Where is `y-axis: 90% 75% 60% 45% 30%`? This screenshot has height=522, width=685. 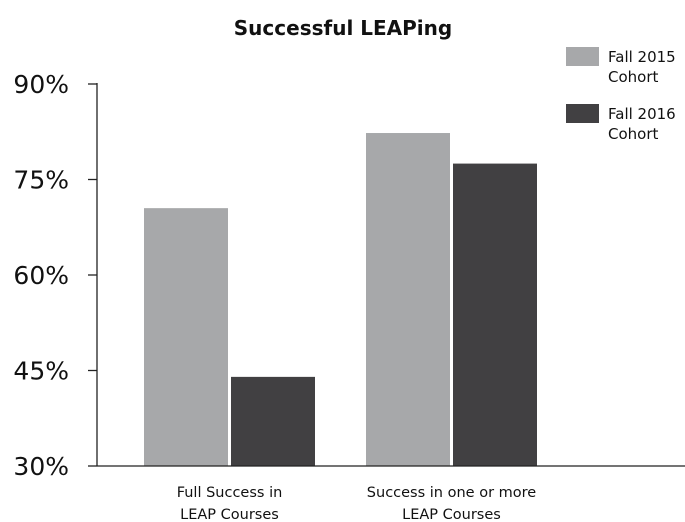
y-axis: 90% 75% 60% 45% 30% is located at coordinates (55, 275).